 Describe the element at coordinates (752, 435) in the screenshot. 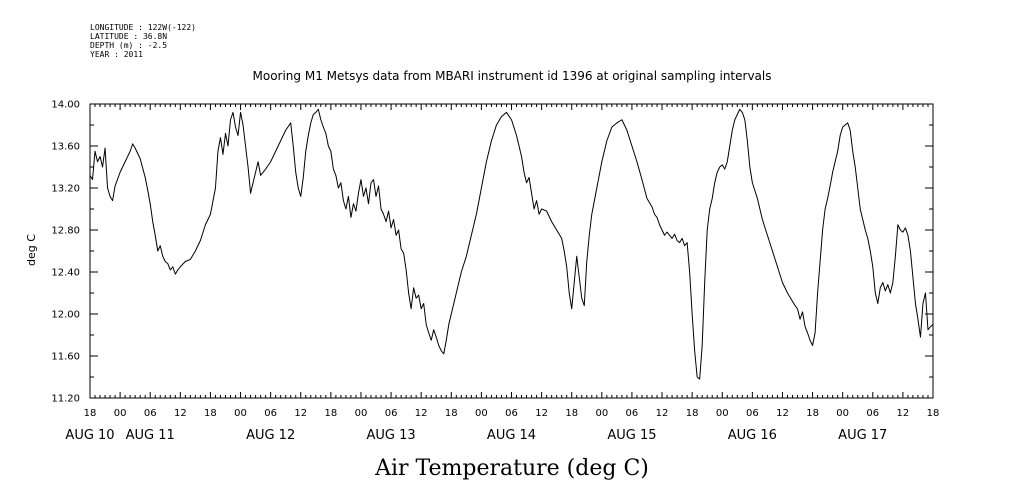

I see `x-date-label: AUG 16` at that location.